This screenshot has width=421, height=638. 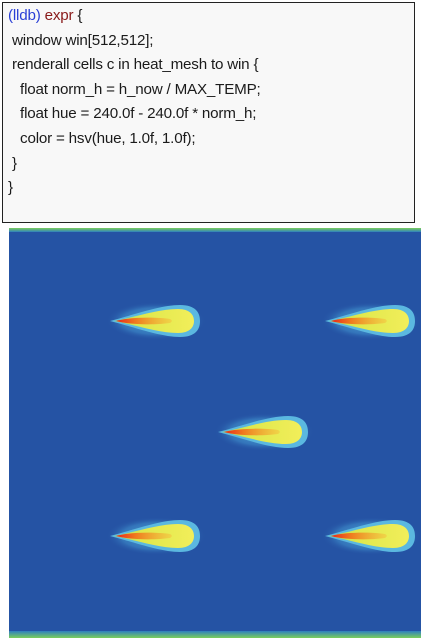 I want to click on code-line-1: (lldb) expr {, so click(x=211, y=16).